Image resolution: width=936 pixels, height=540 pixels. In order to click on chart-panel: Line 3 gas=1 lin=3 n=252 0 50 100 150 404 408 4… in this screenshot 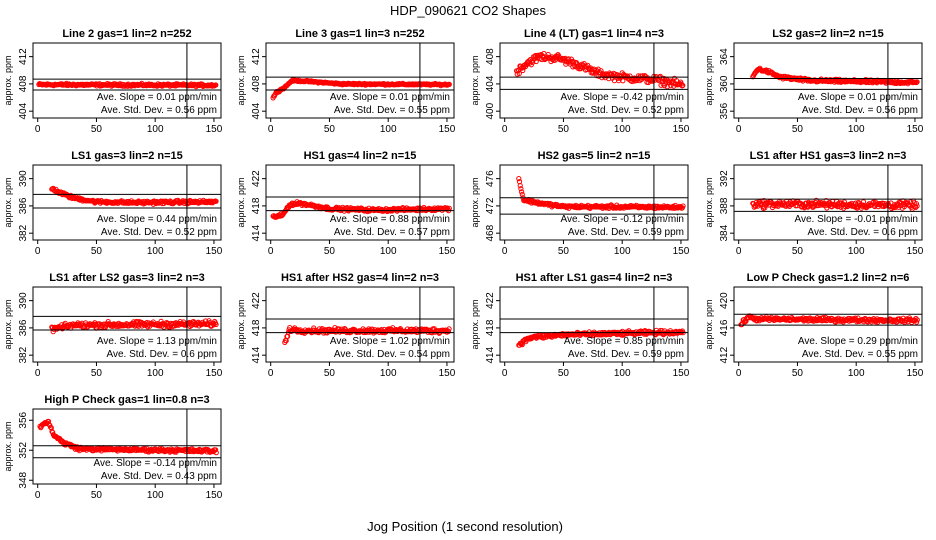, I will do `click(346, 81)`.